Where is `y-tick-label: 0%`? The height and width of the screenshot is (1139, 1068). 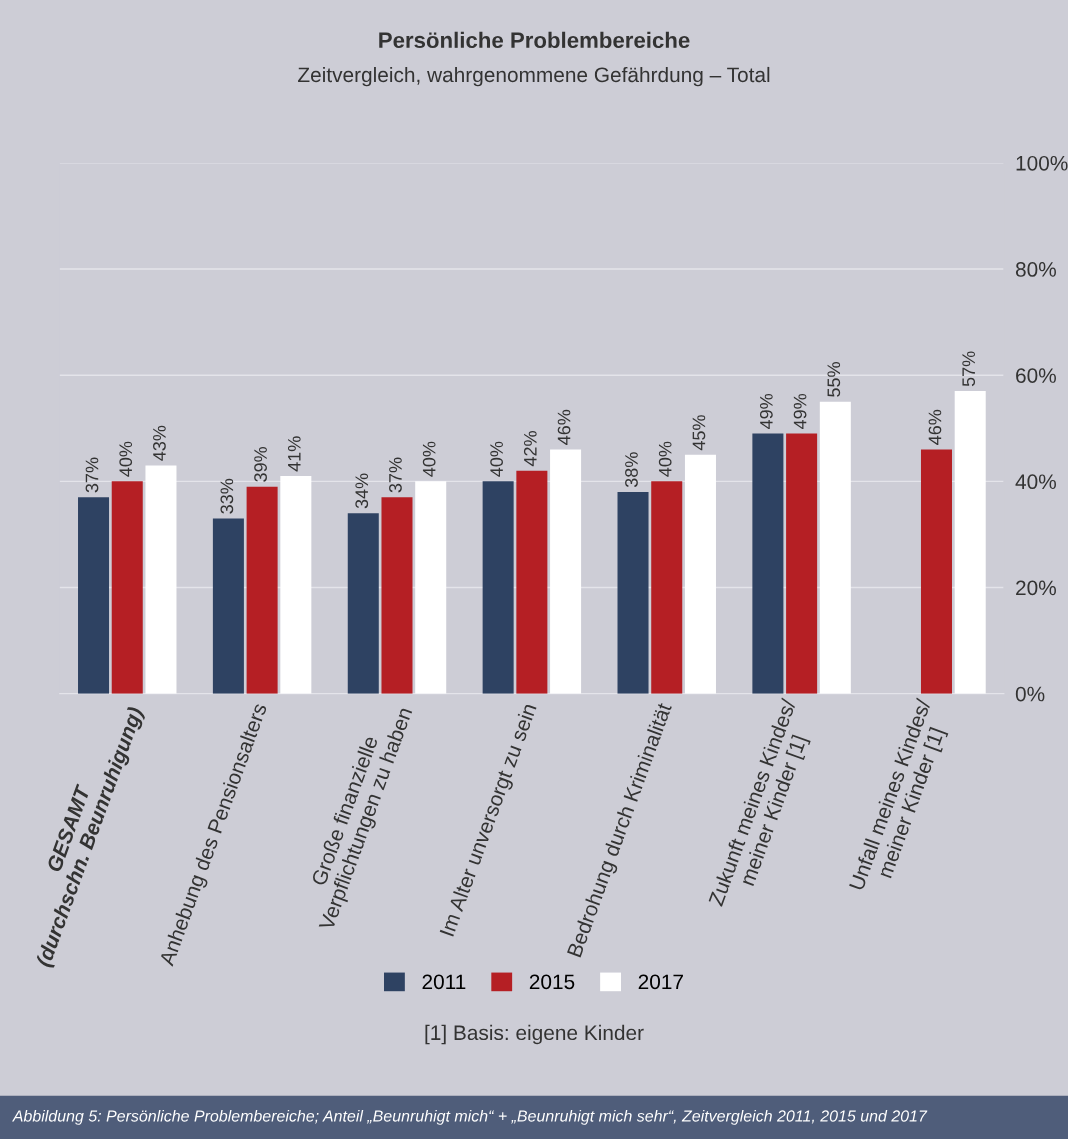
y-tick-label: 0% is located at coordinates (1030, 694).